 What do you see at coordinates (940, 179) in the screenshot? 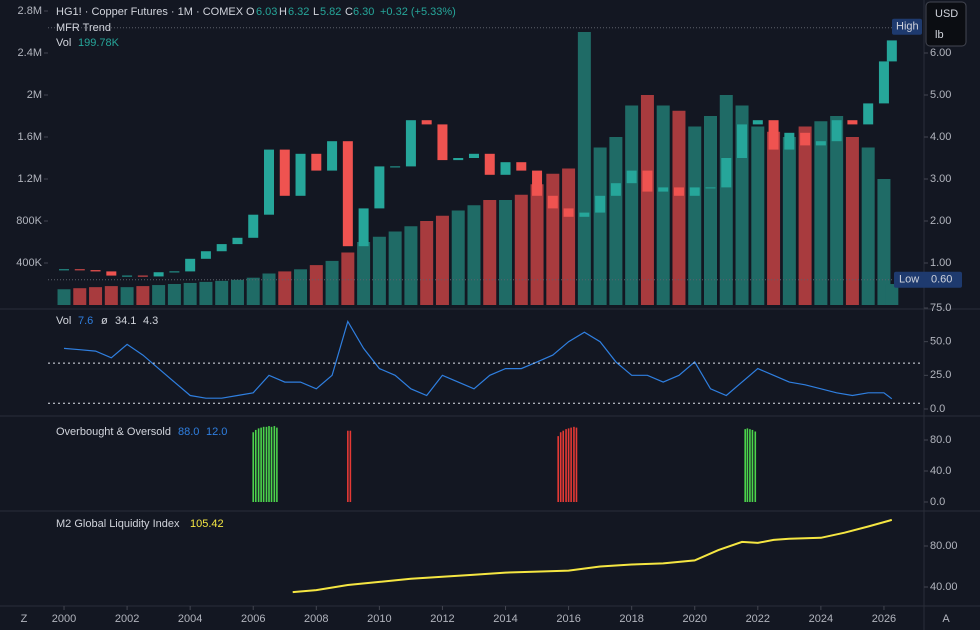
I see `y-tick-label: 3.00` at bounding box center [940, 179].